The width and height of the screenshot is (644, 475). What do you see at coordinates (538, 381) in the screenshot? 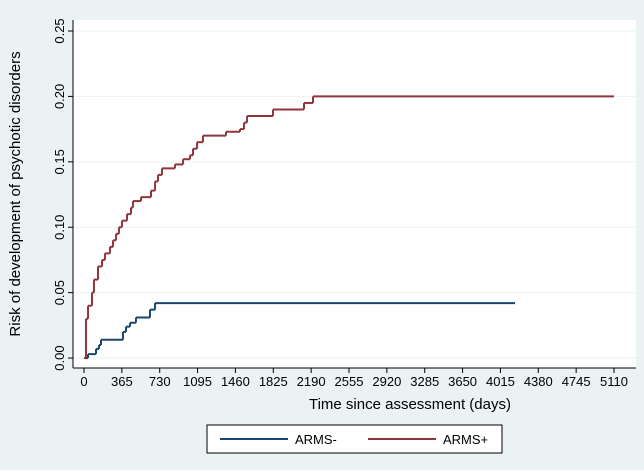
I see `x-tick-label: 4380` at bounding box center [538, 381].